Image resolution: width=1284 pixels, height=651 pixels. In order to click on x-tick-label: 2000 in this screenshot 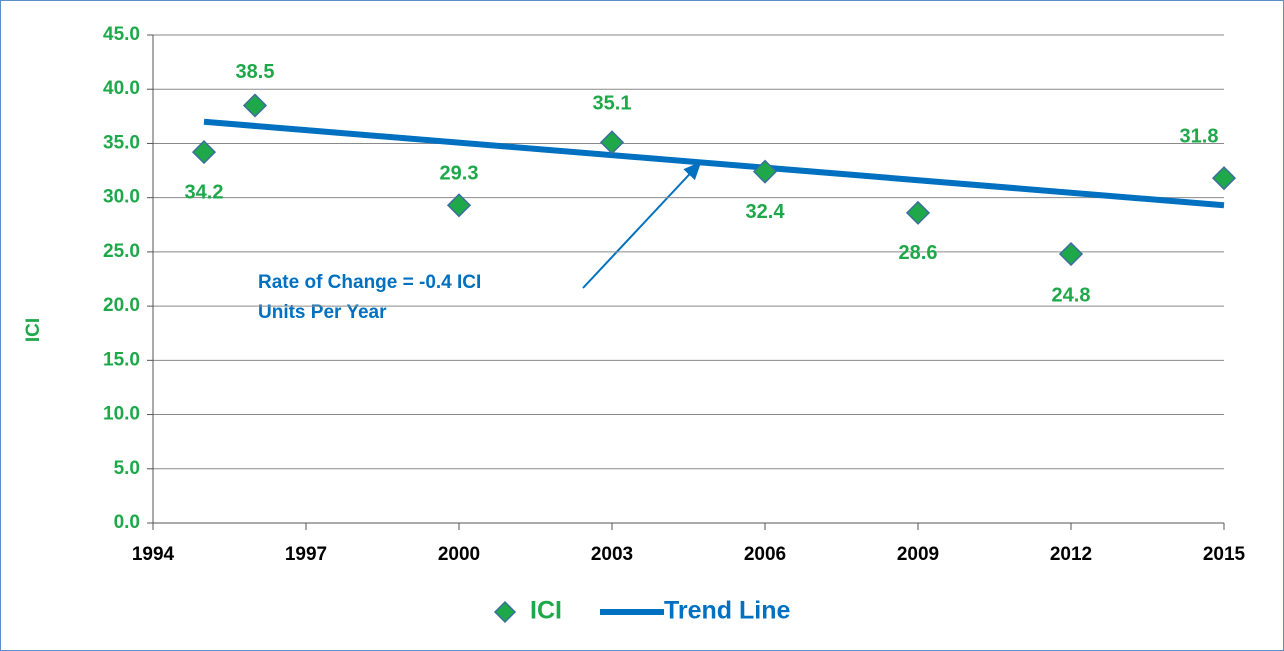, I will do `click(459, 554)`.